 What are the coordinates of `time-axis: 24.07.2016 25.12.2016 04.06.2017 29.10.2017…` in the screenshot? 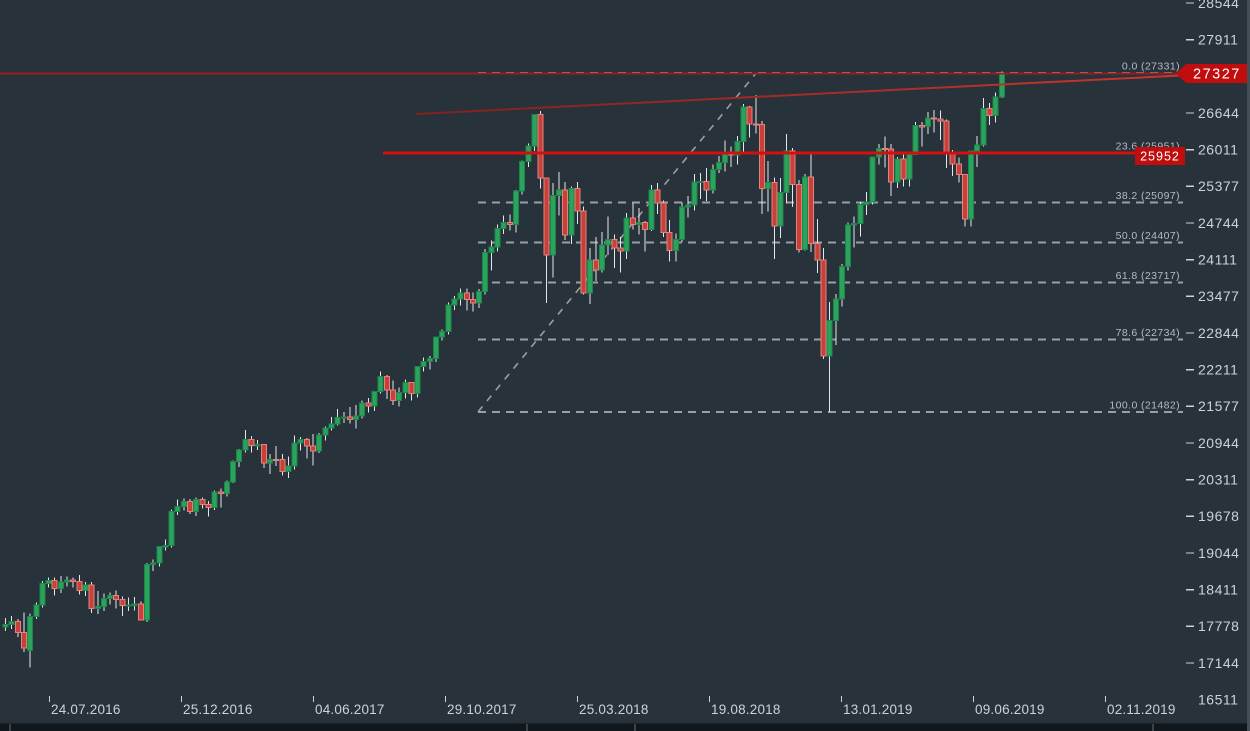 It's located at (612, 706).